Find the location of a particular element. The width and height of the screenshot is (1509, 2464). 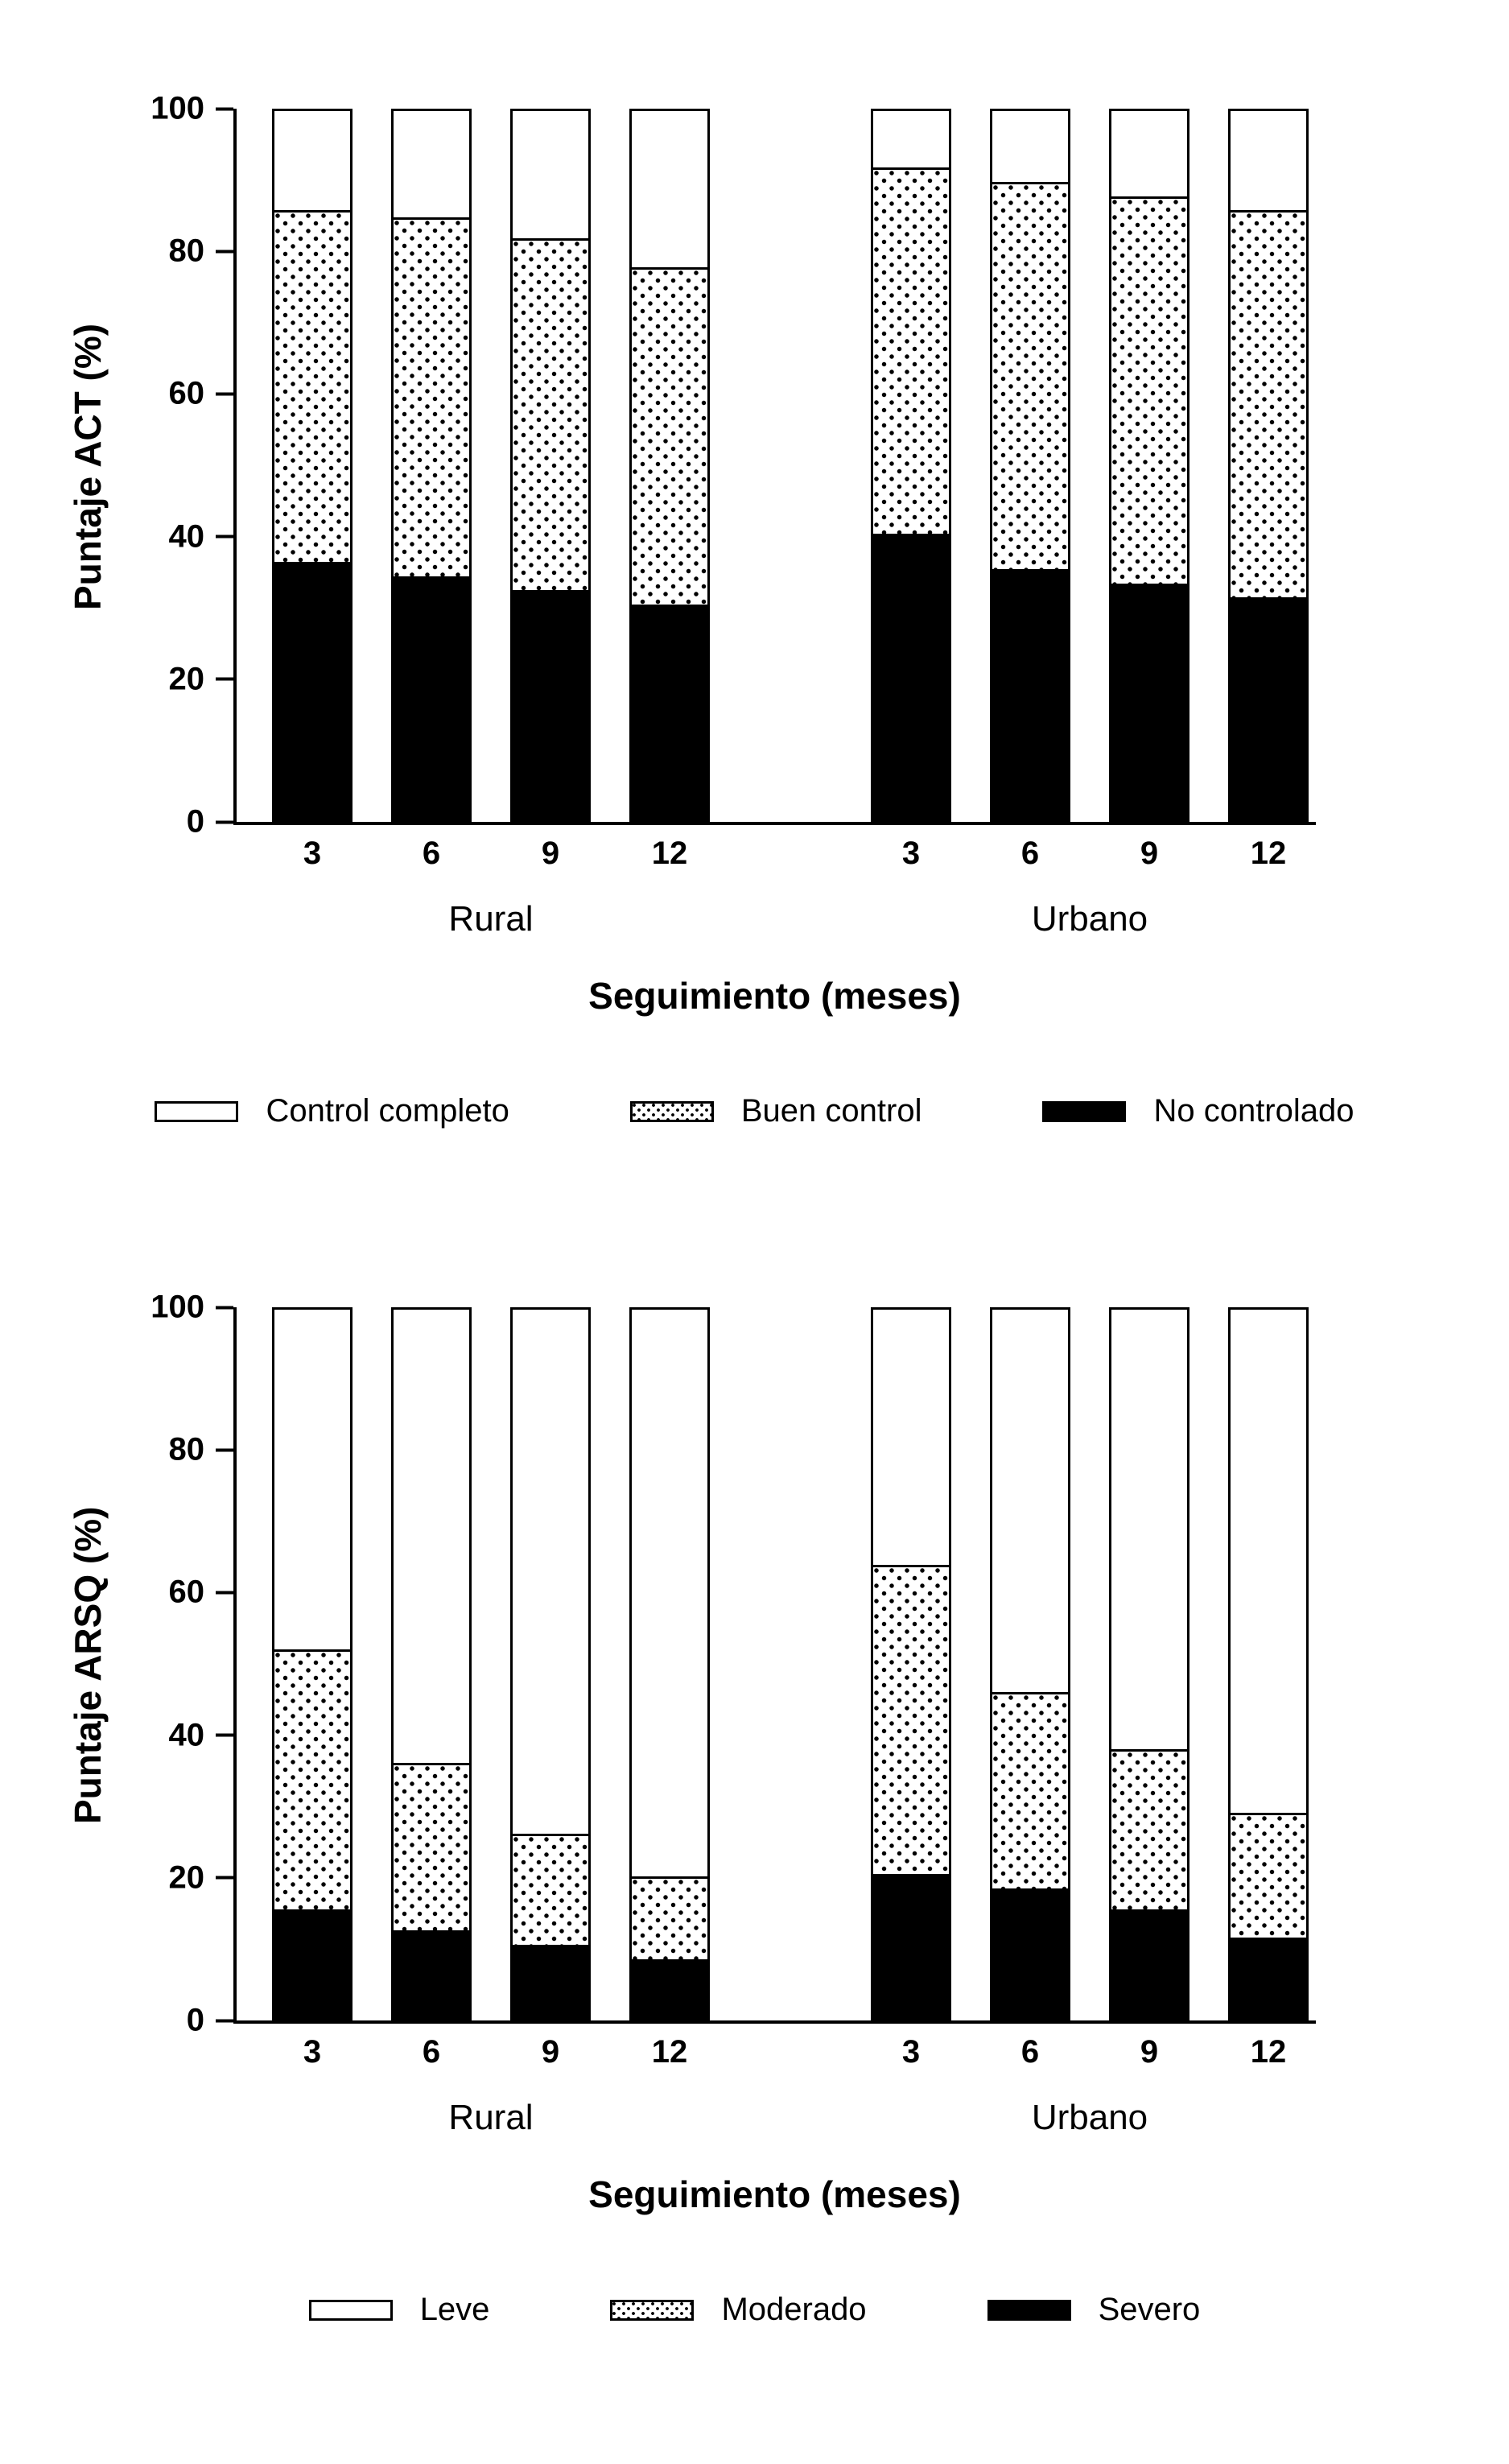

legend-item: Buen control is located at coordinates (775, 1111).